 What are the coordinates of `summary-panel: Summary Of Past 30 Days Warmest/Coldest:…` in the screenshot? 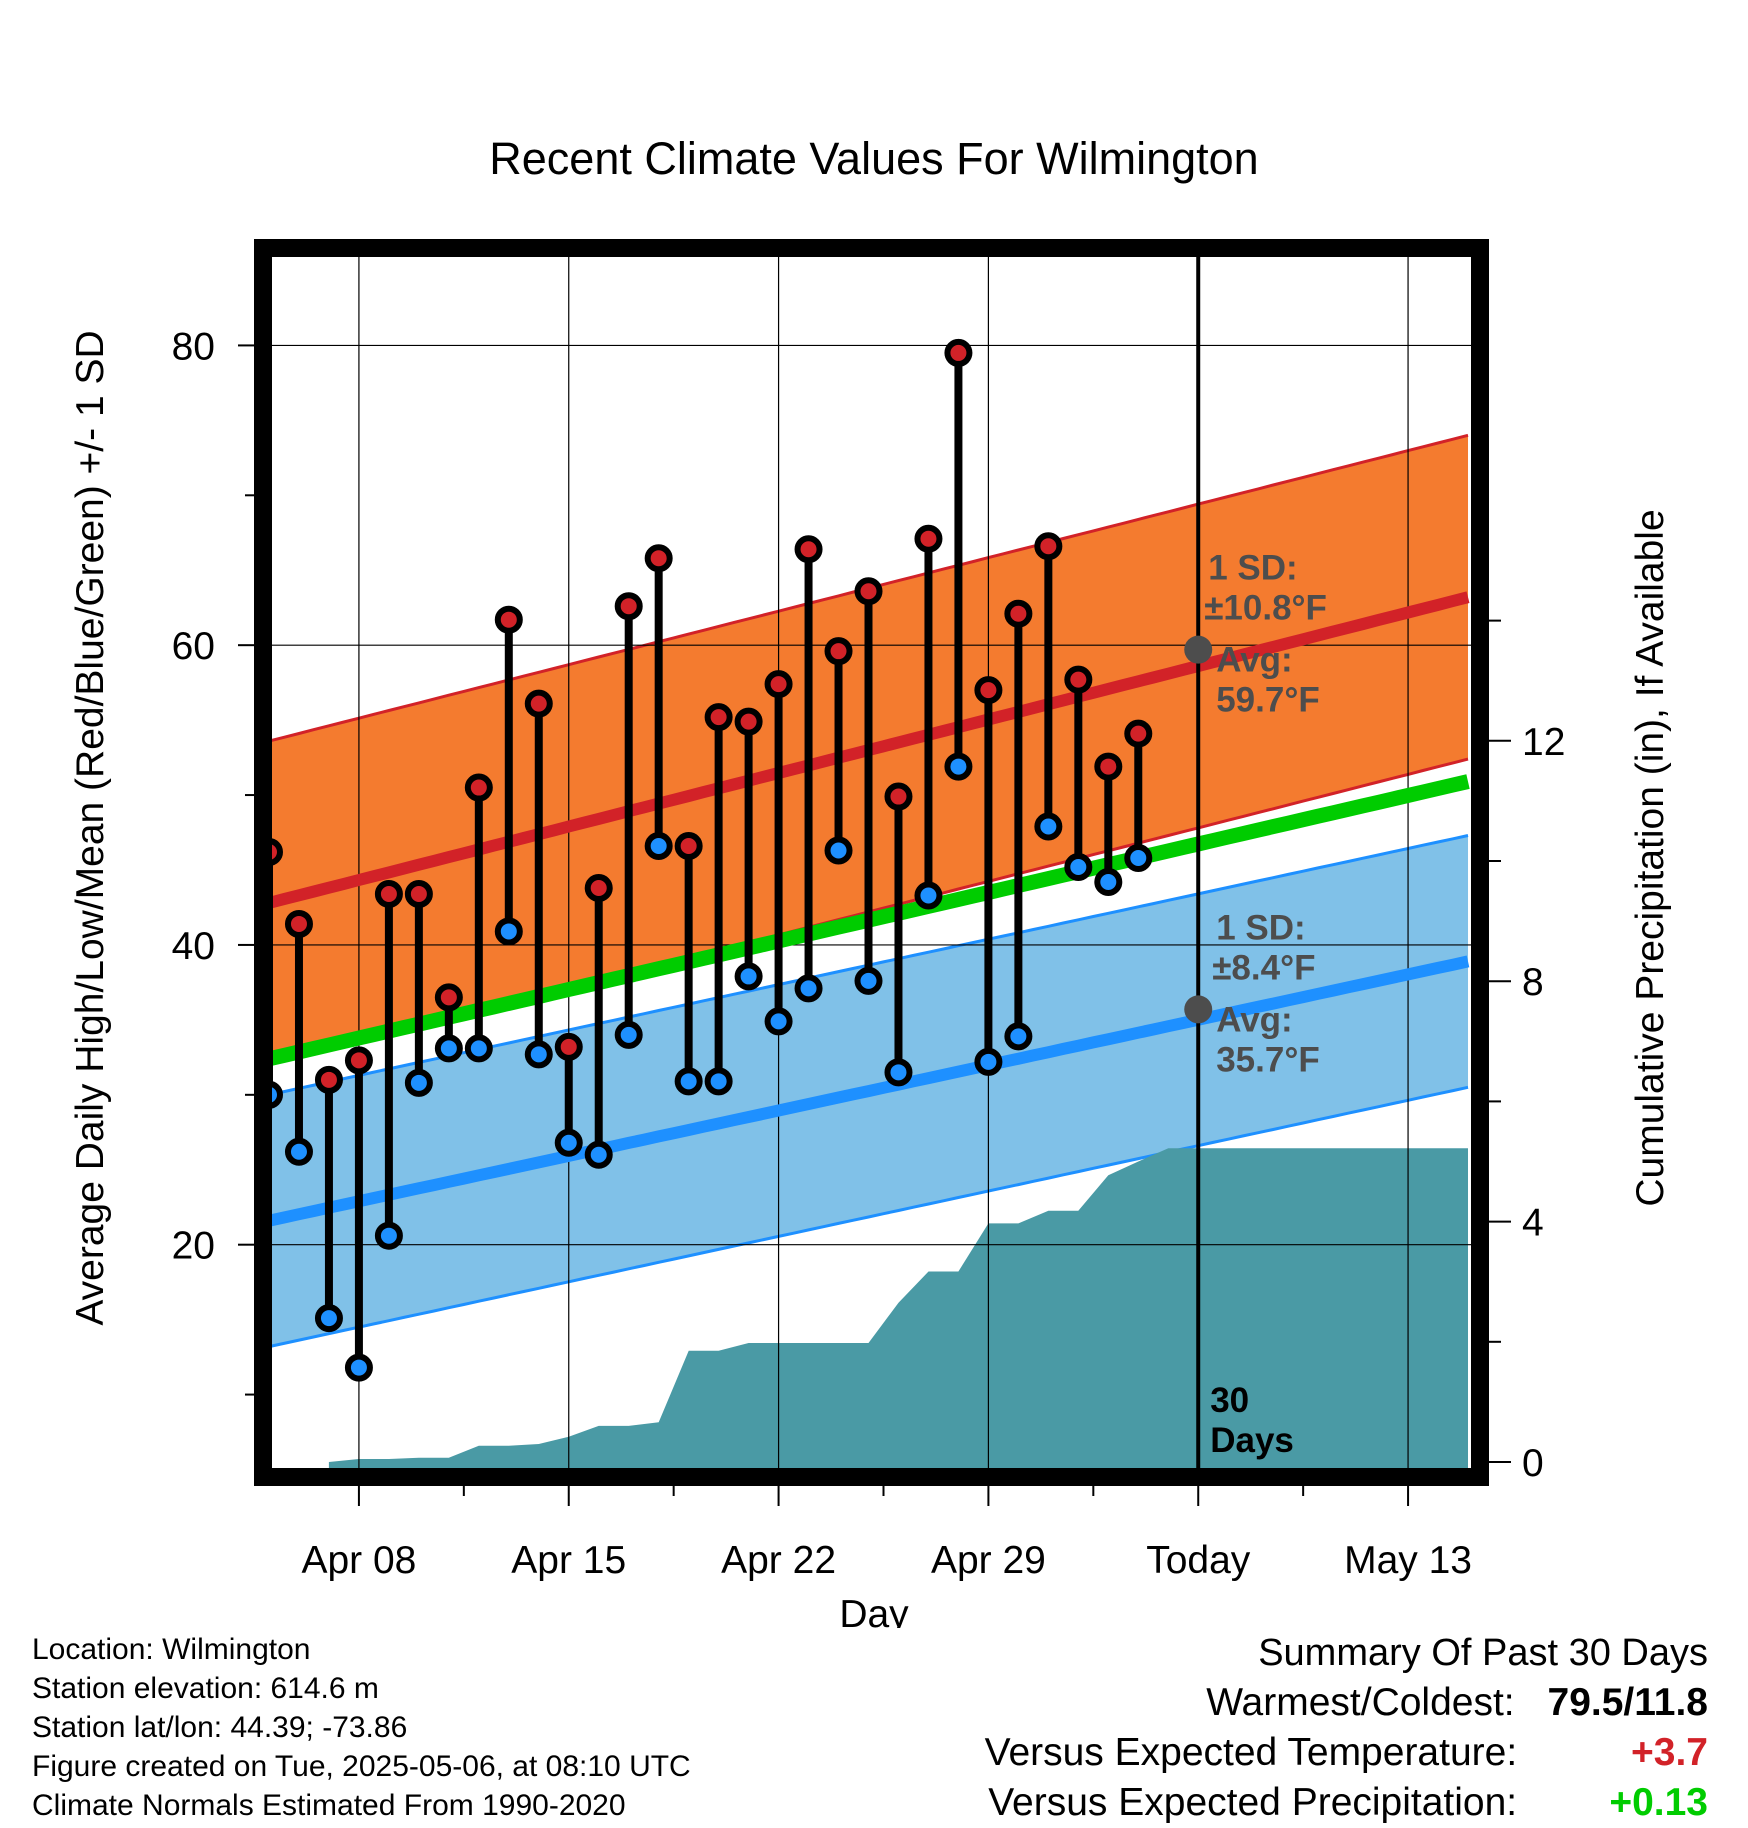 It's located at (1346, 1728).